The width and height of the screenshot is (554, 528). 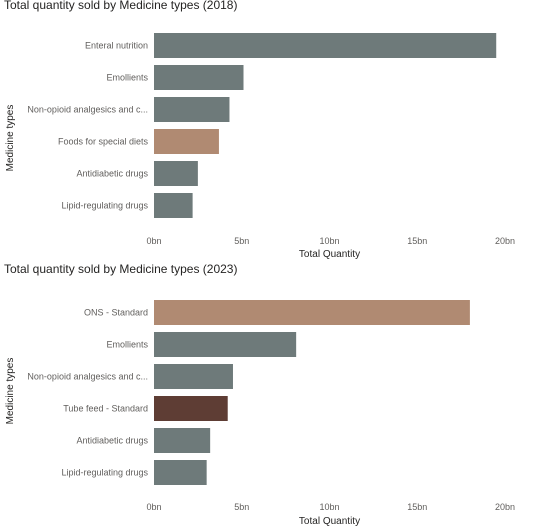 I want to click on category-label: Foods for special diets, so click(x=103, y=142).